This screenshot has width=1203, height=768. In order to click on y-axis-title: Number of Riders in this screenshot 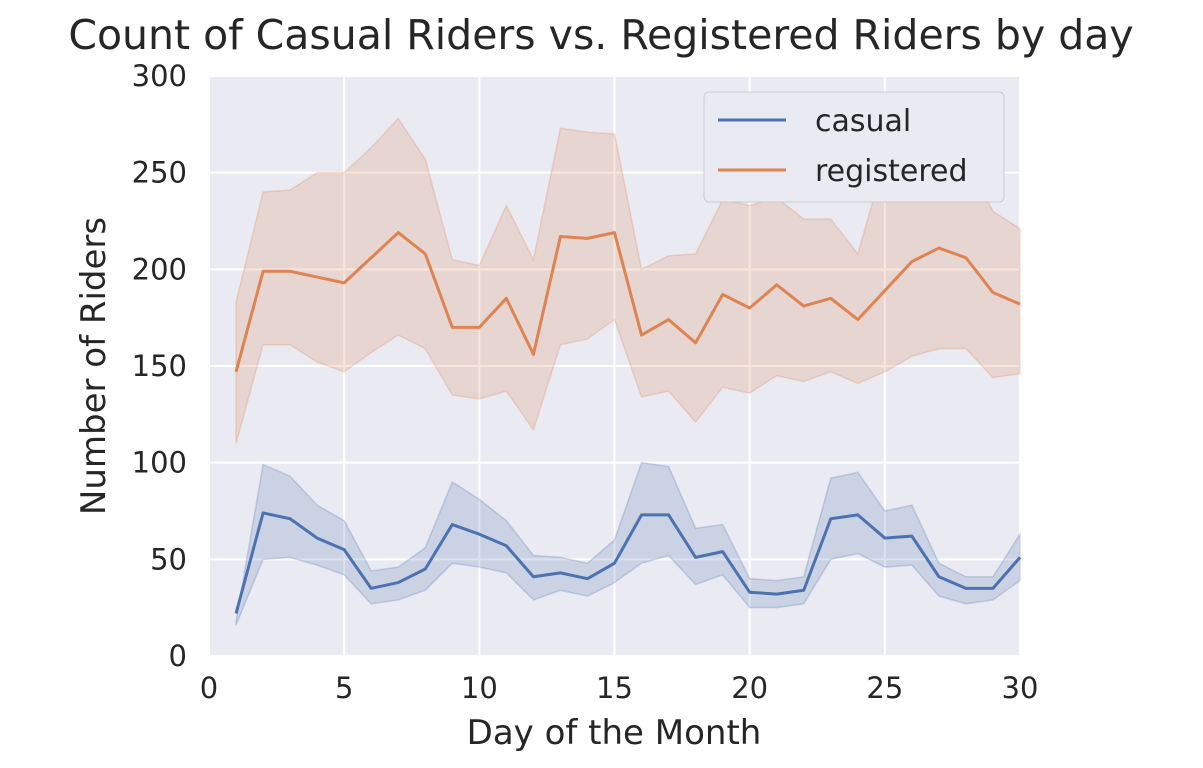, I will do `click(94, 366)`.